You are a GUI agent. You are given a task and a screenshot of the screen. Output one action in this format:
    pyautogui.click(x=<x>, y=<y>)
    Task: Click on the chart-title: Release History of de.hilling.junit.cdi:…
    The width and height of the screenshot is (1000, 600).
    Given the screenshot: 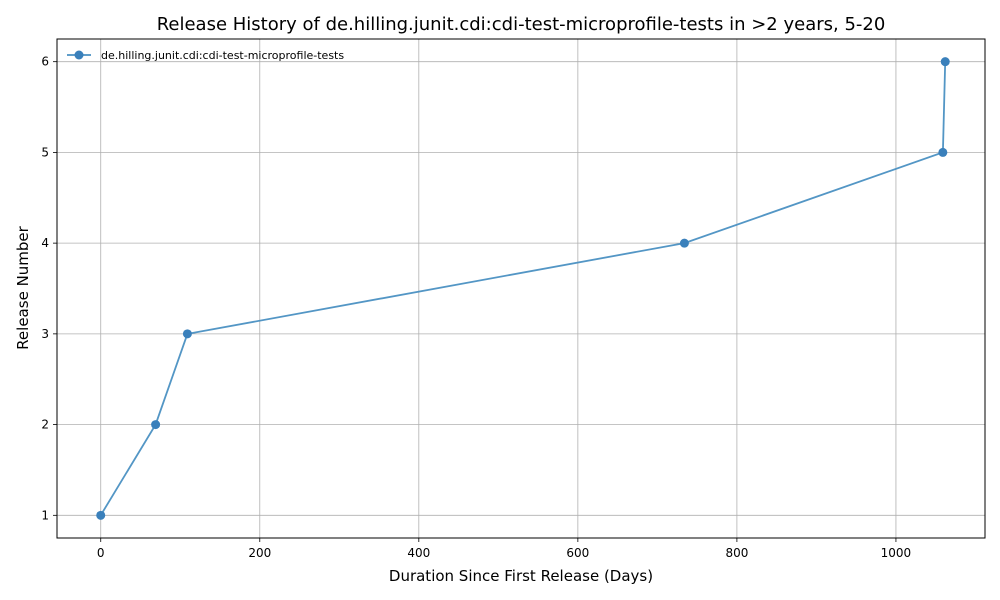 What is the action you would take?
    pyautogui.click(x=521, y=24)
    